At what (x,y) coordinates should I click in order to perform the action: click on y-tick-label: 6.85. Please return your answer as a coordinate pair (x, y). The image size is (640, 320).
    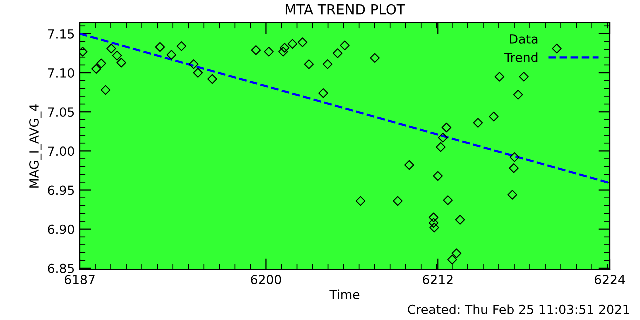
    Looking at the image, I should click on (61, 269).